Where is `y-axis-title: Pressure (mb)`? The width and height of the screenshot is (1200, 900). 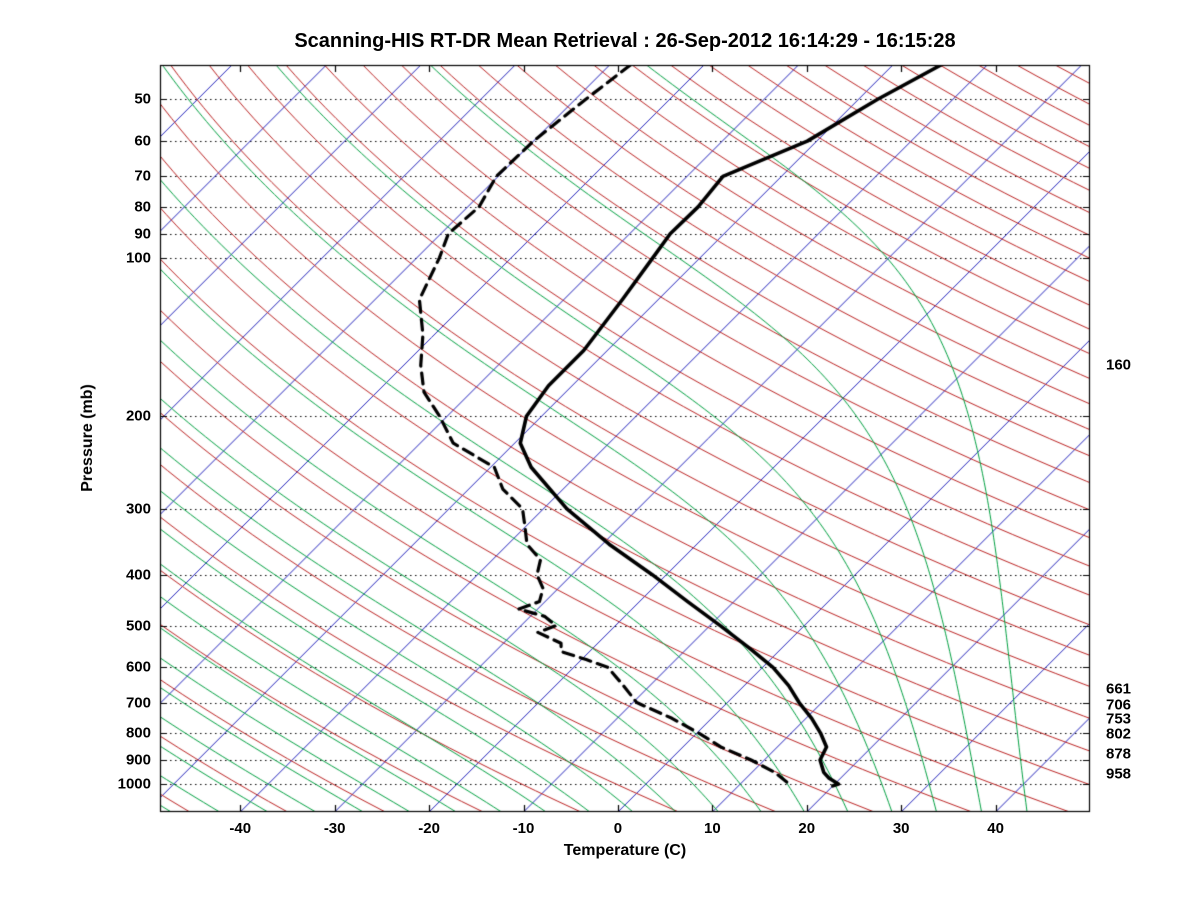 y-axis-title: Pressure (mb) is located at coordinates (87, 438).